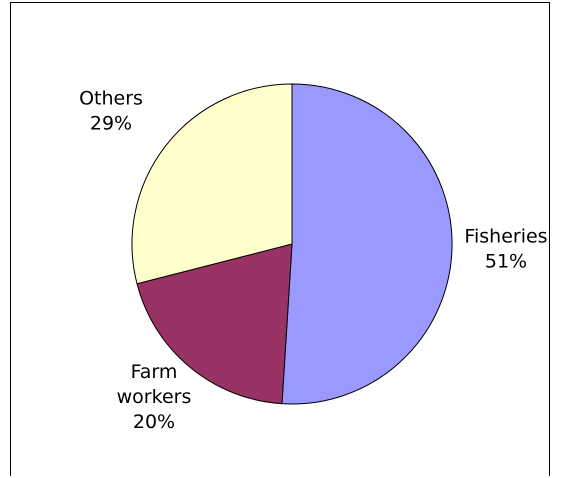 The image size is (562, 478). I want to click on slice-label-line: Farm, so click(154, 372).